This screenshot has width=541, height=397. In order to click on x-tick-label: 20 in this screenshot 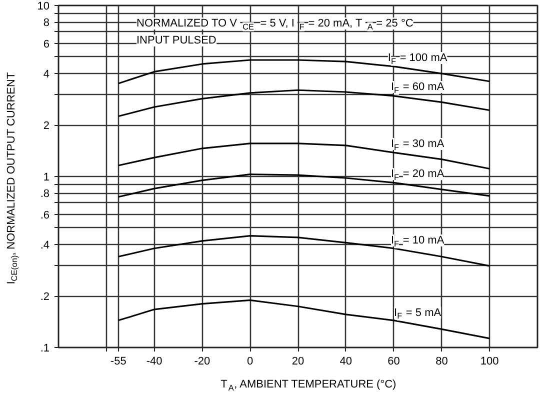, I will do `click(298, 362)`.